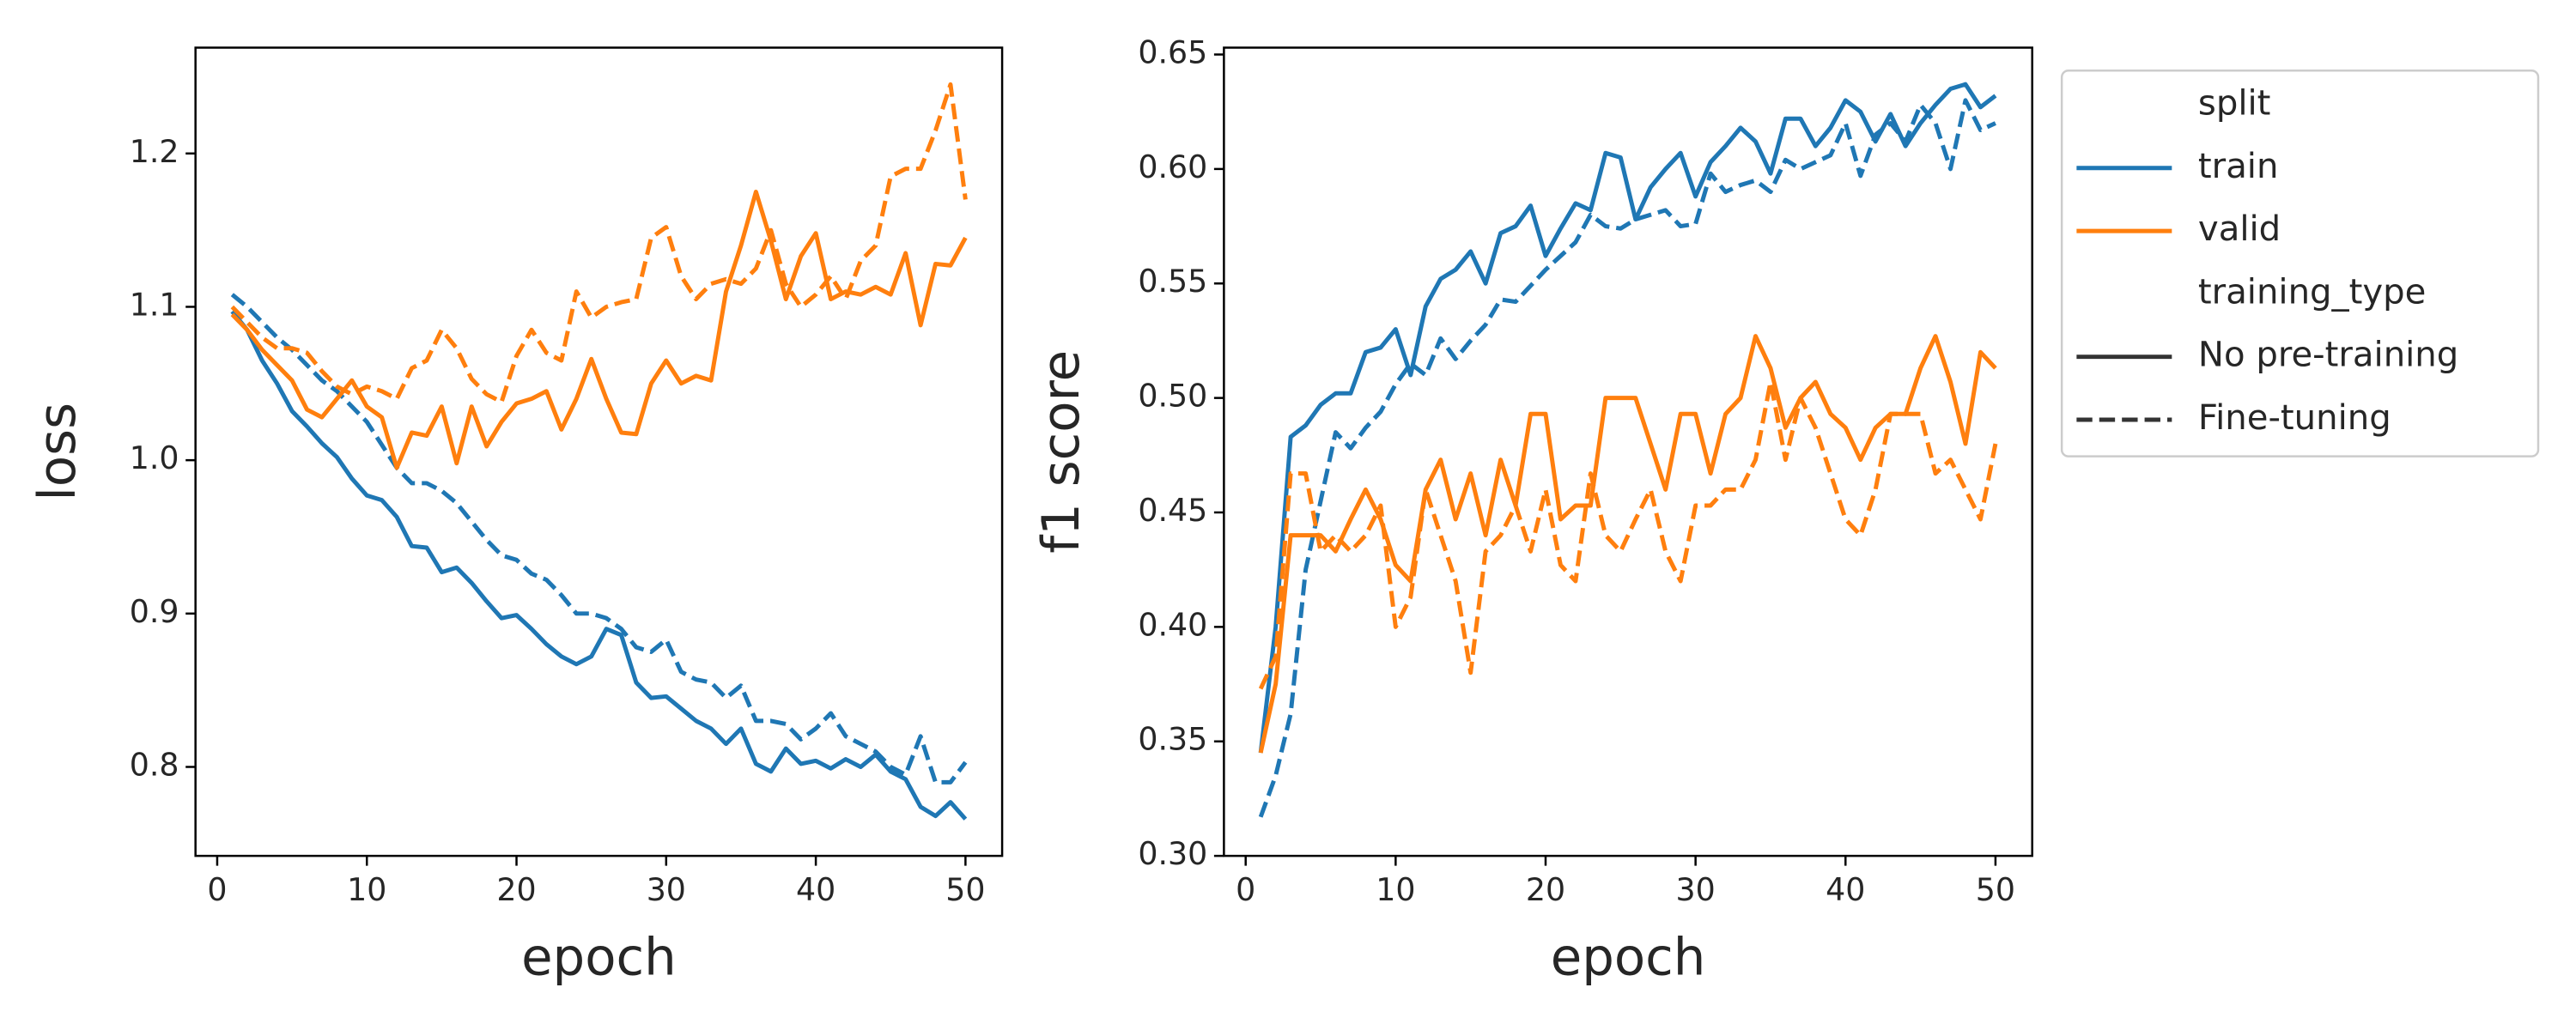 This screenshot has width=2576, height=1030. What do you see at coordinates (2328, 355) in the screenshot?
I see `legend-label: No pre-training` at bounding box center [2328, 355].